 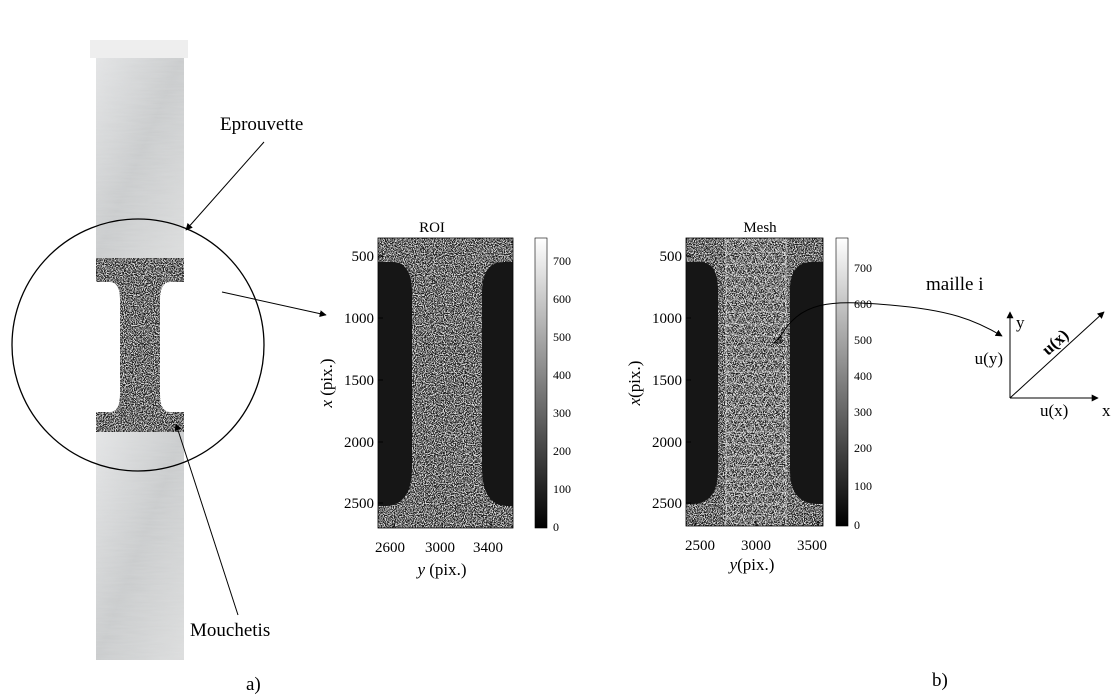 I want to click on mesh-title: Mesh, so click(x=760, y=228).